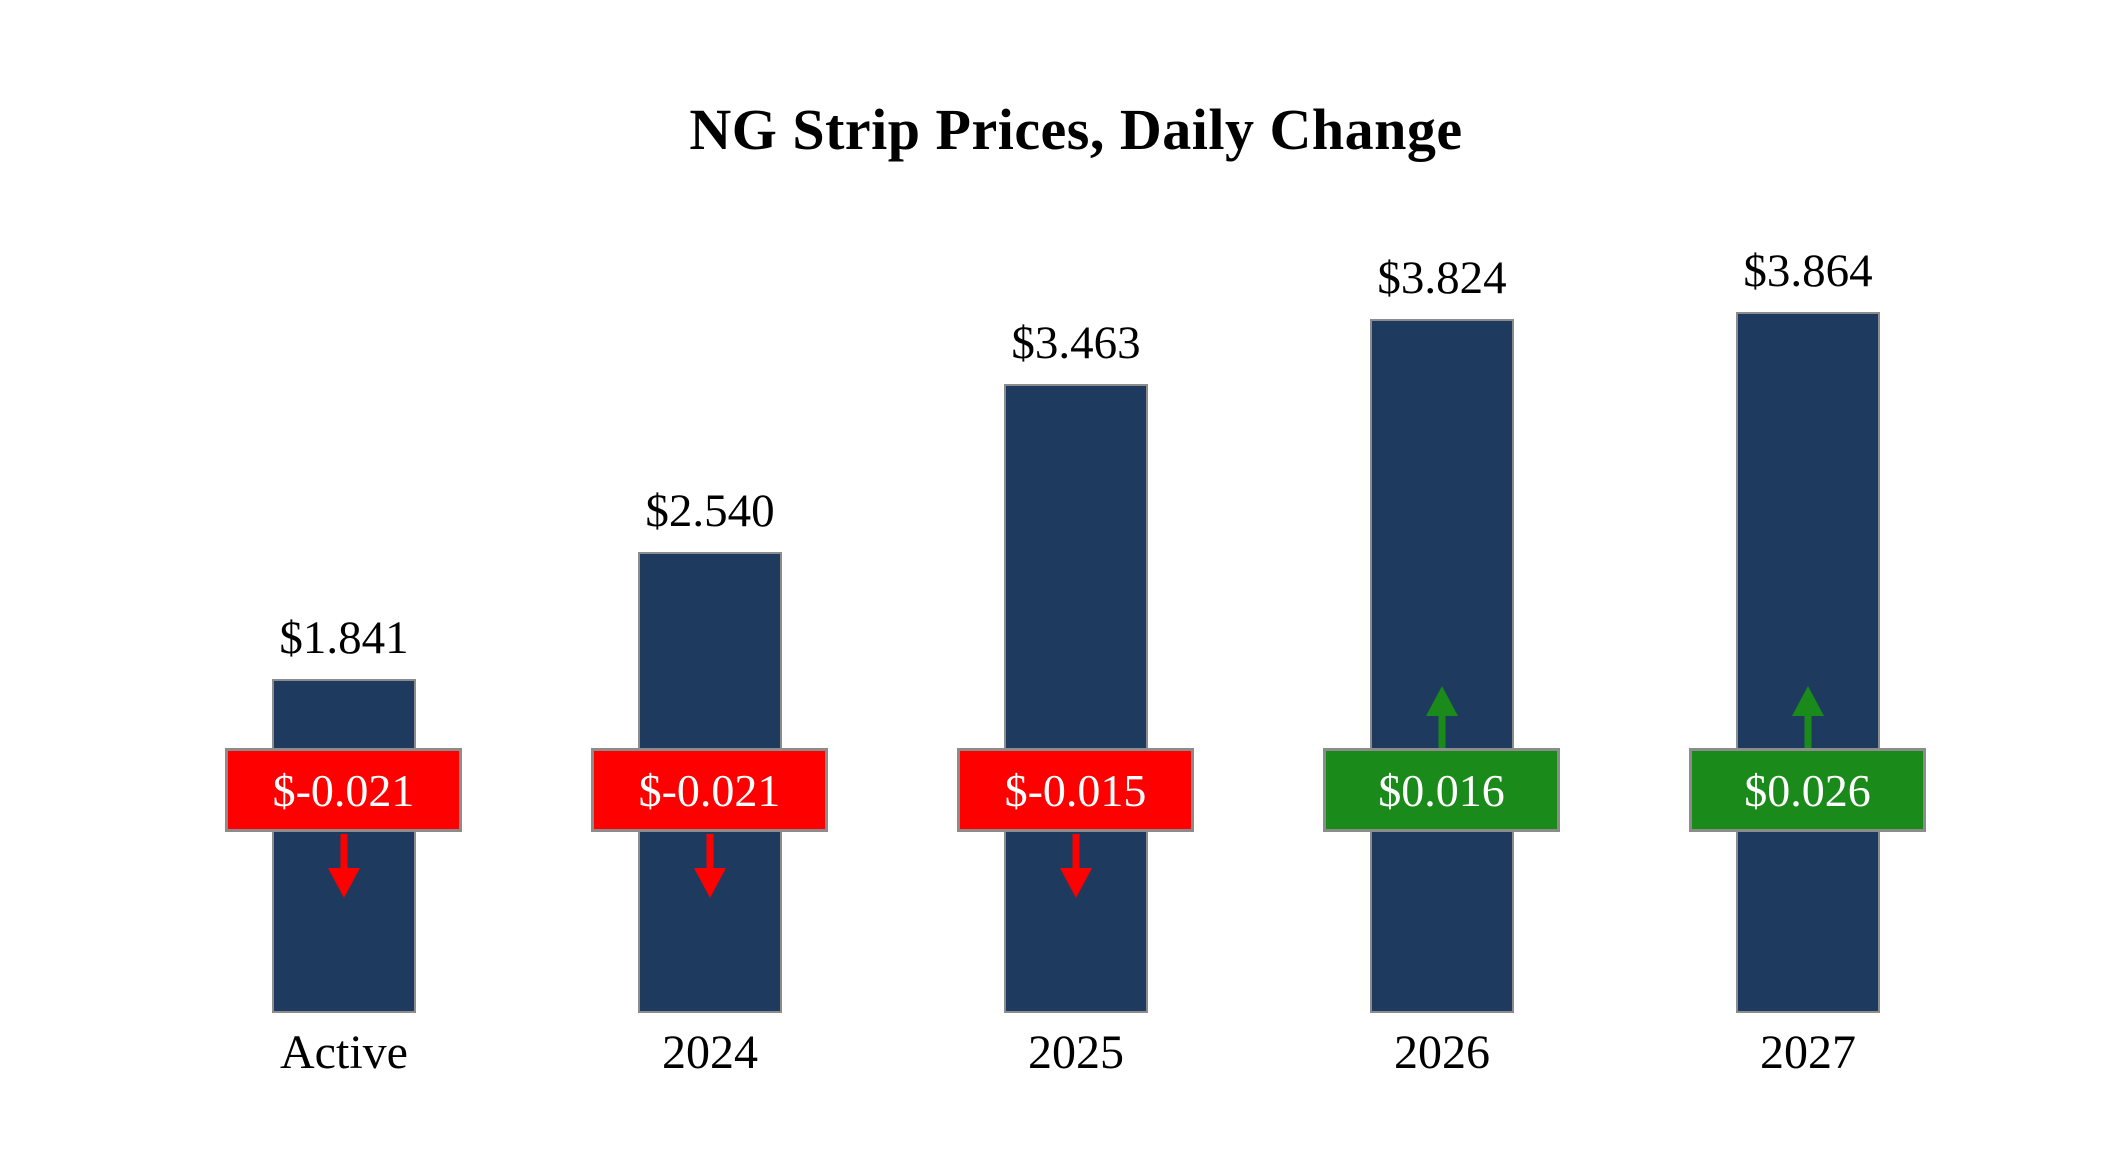 The height and width of the screenshot is (1152, 2112). I want to click on category-label-2025: 2025, so click(1076, 1052).